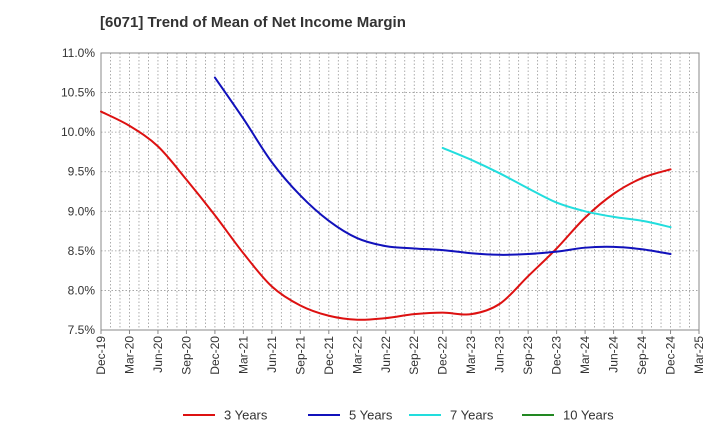 Image resolution: width=720 pixels, height=440 pixels. What do you see at coordinates (699, 355) in the screenshot?
I see `x-tick-label: Mar-25` at bounding box center [699, 355].